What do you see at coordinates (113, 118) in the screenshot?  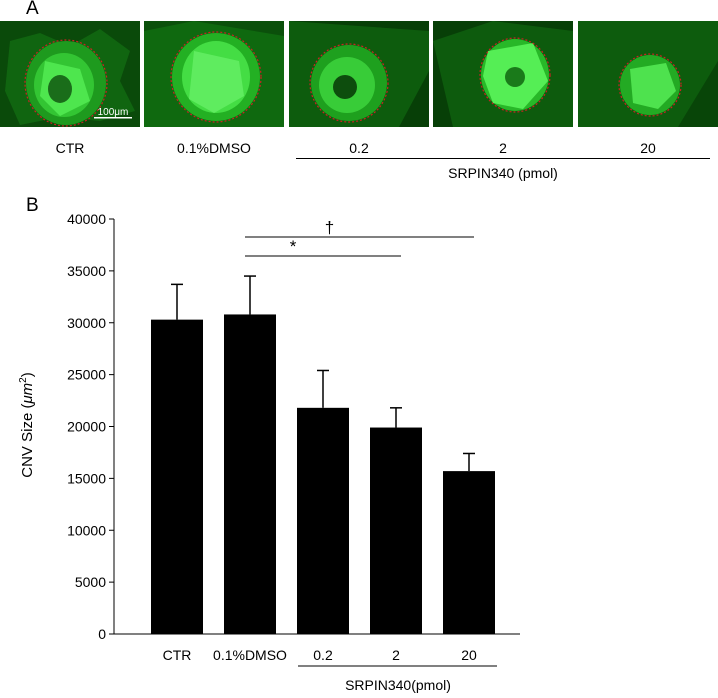 I see `scale-bar-line` at bounding box center [113, 118].